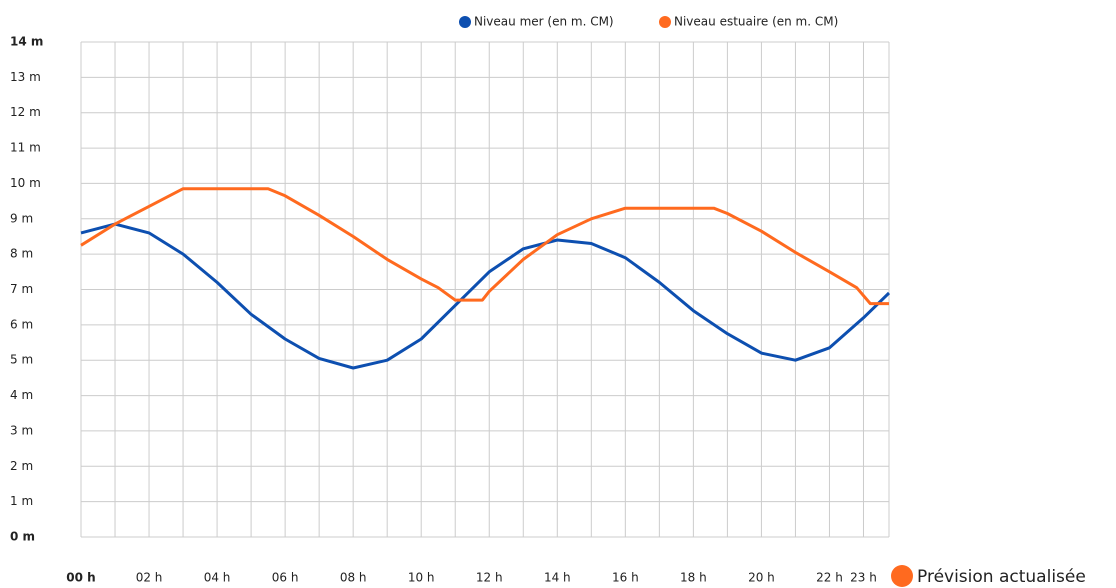 The height and width of the screenshot is (588, 1116). I want to click on x-tick-label: 16 h, so click(625, 578).